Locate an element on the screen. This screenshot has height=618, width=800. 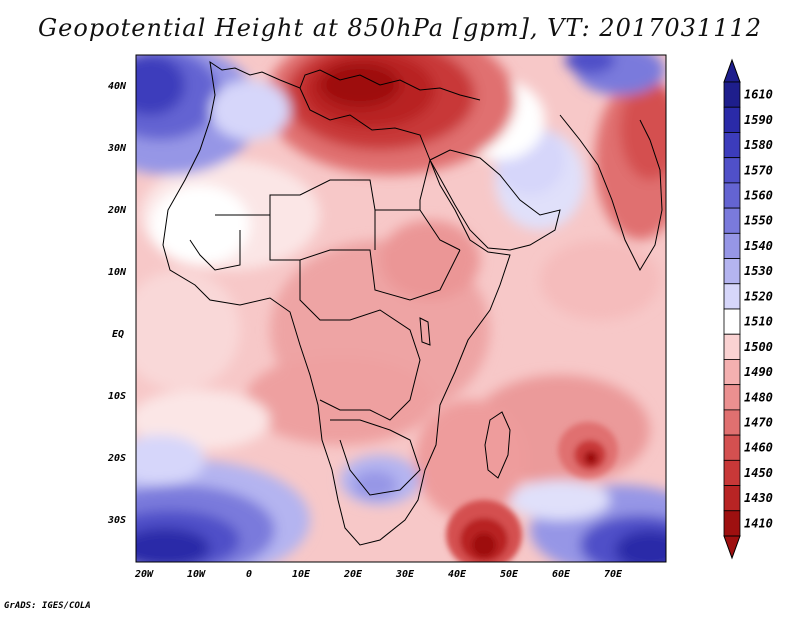
lon-label-40e: 40E is located at coordinates (457, 574).